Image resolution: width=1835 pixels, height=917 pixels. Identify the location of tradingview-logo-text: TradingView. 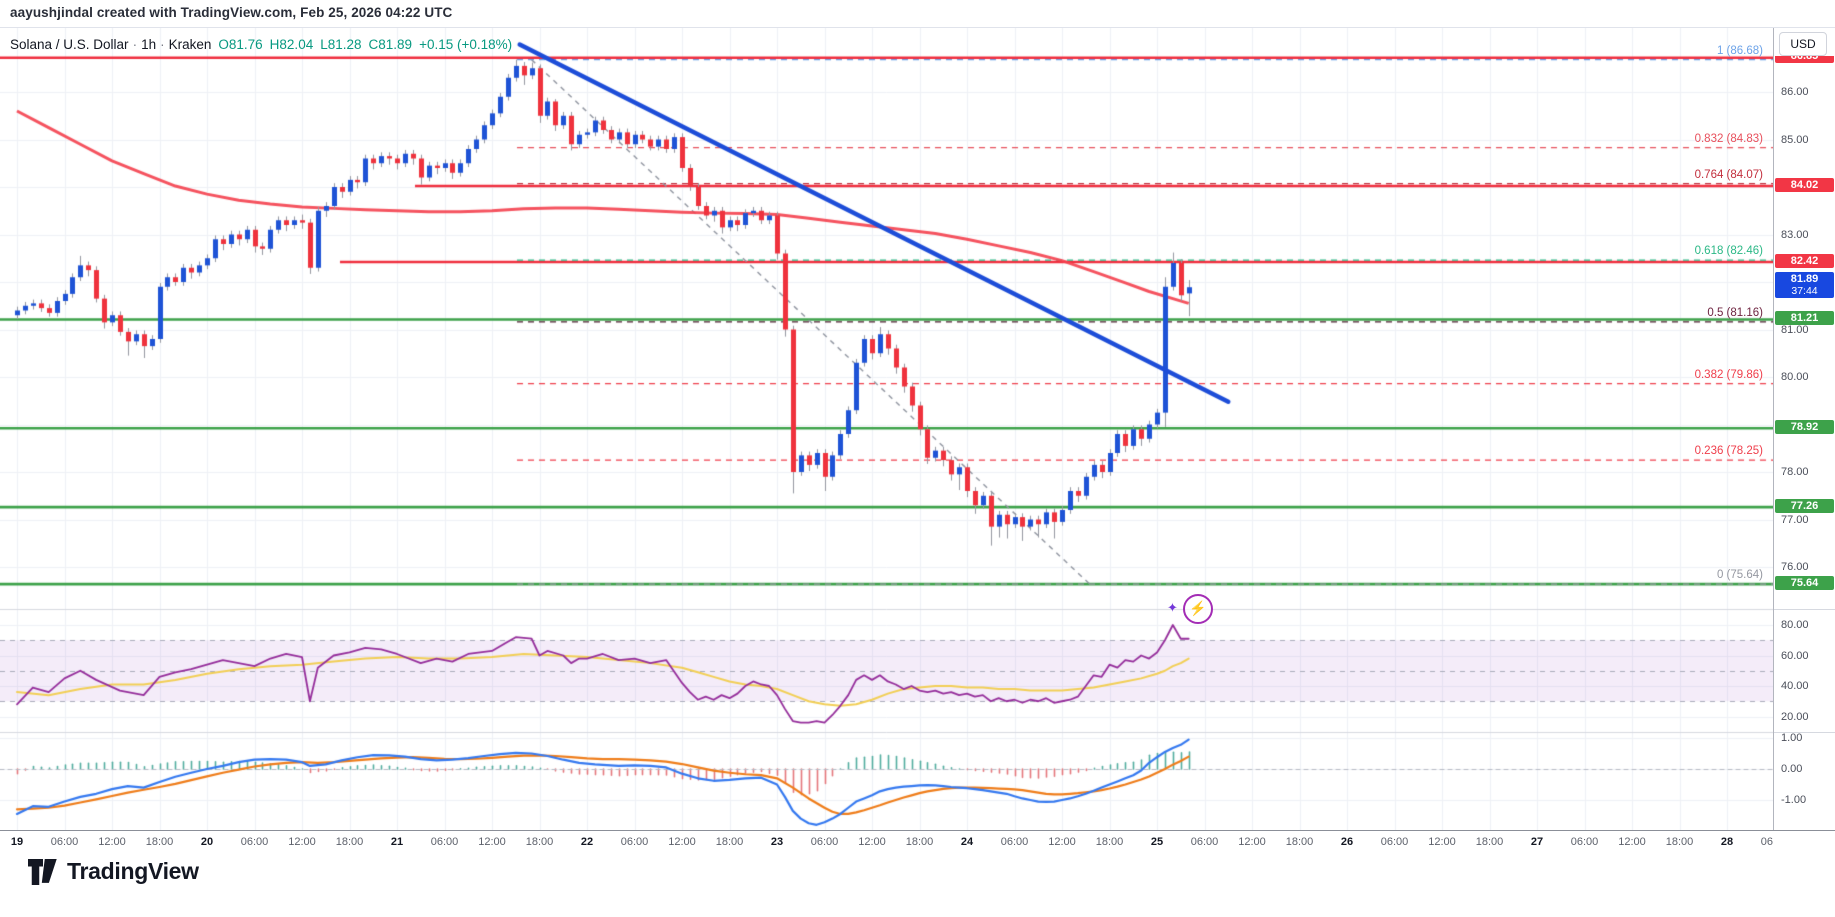
(133, 871).